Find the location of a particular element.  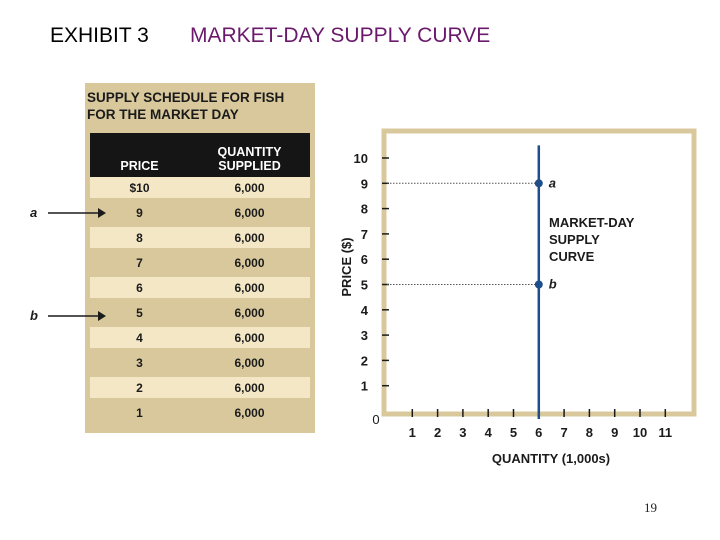

x-tick-label: 9 is located at coordinates (614, 432).